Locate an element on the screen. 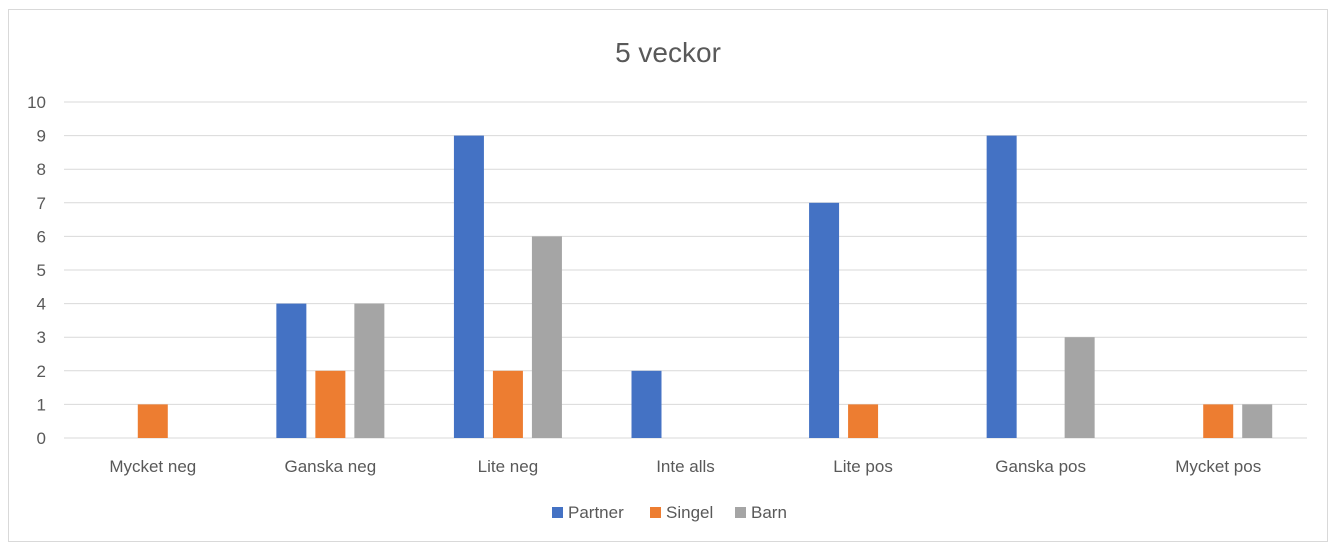 Image resolution: width=1337 pixels, height=547 pixels. legend-swatch-partner is located at coordinates (557, 512).